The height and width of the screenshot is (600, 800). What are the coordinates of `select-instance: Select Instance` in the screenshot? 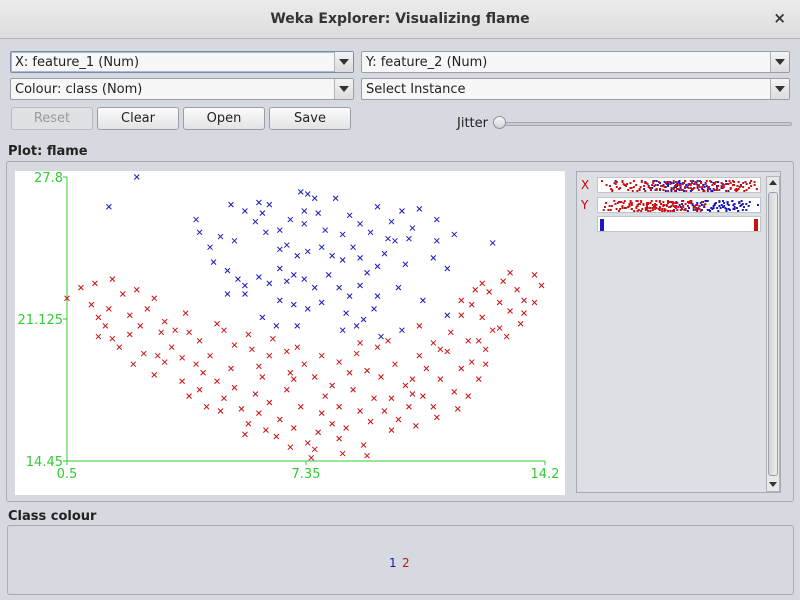 It's located at (575, 89).